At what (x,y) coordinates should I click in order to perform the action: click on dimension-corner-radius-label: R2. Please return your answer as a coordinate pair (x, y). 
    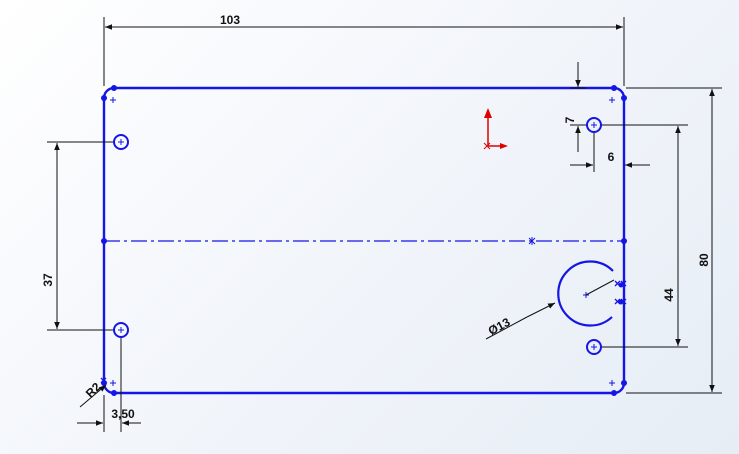
    Looking at the image, I should click on (93, 390).